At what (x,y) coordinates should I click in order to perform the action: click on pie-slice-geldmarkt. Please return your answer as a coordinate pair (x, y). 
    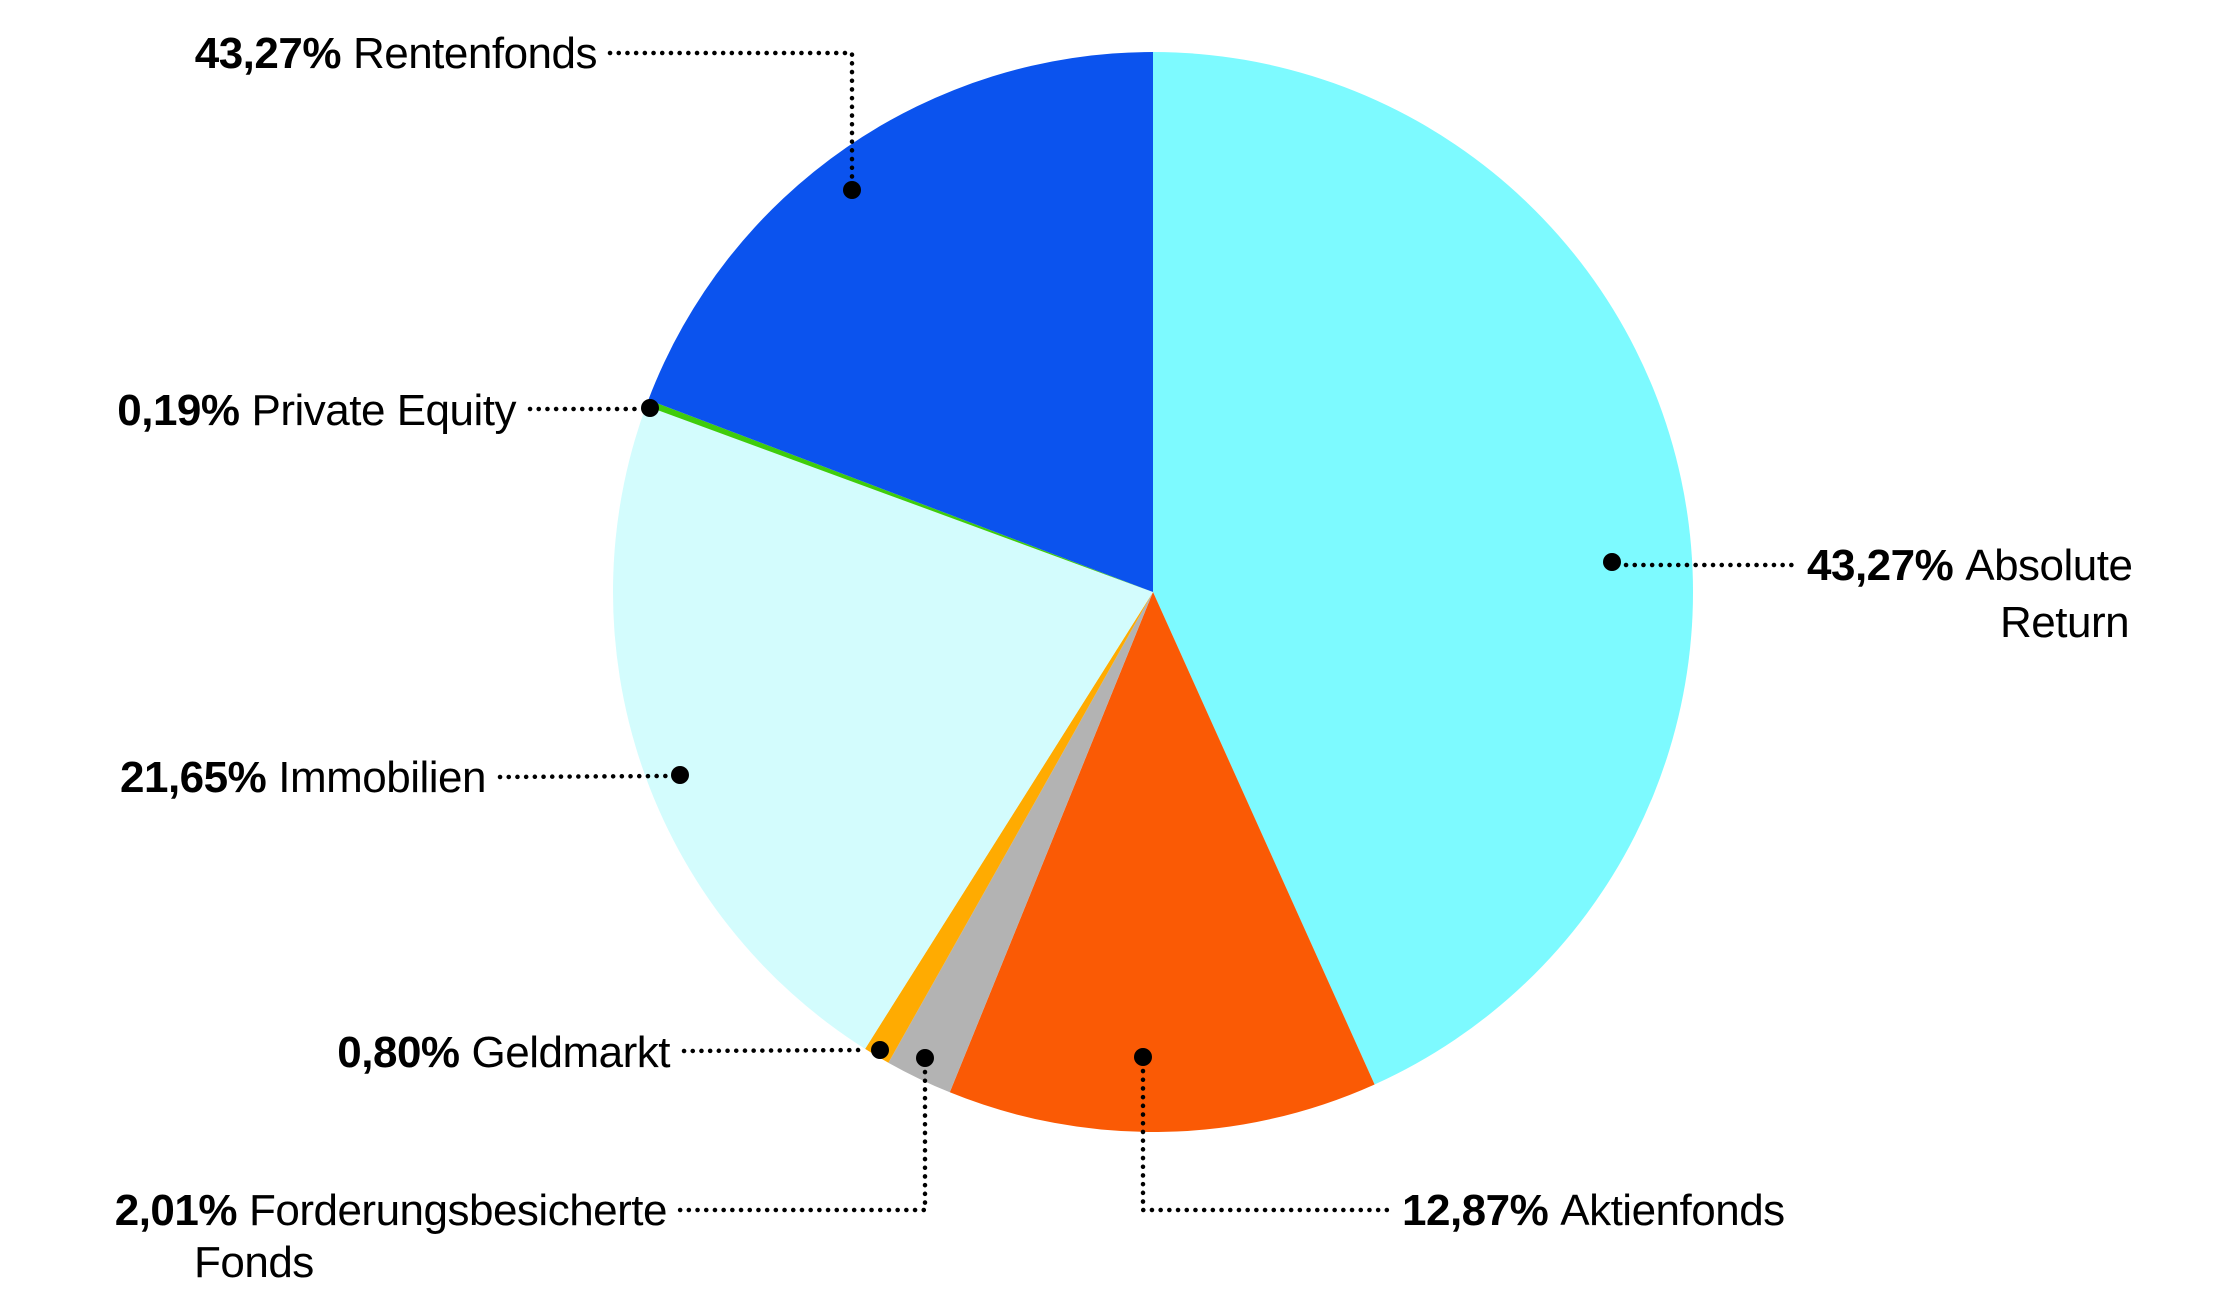
    Looking at the image, I should click on (1009, 827).